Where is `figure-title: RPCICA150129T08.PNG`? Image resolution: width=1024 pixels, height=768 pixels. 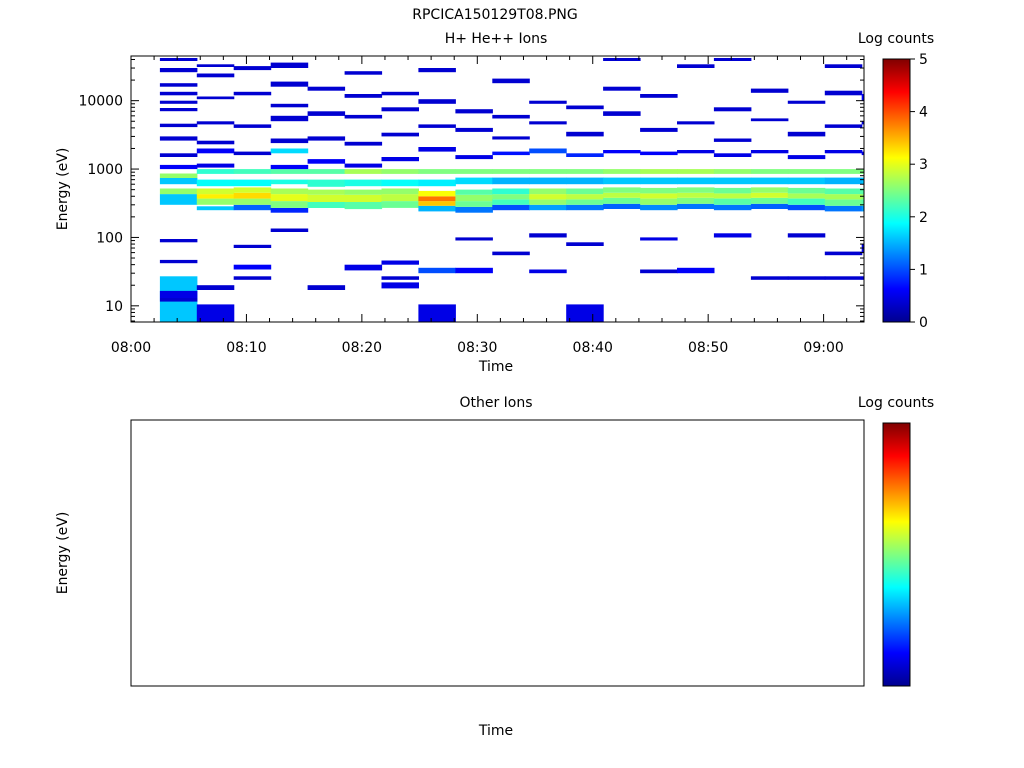
figure-title: RPCICA150129T08.PNG is located at coordinates (494, 15).